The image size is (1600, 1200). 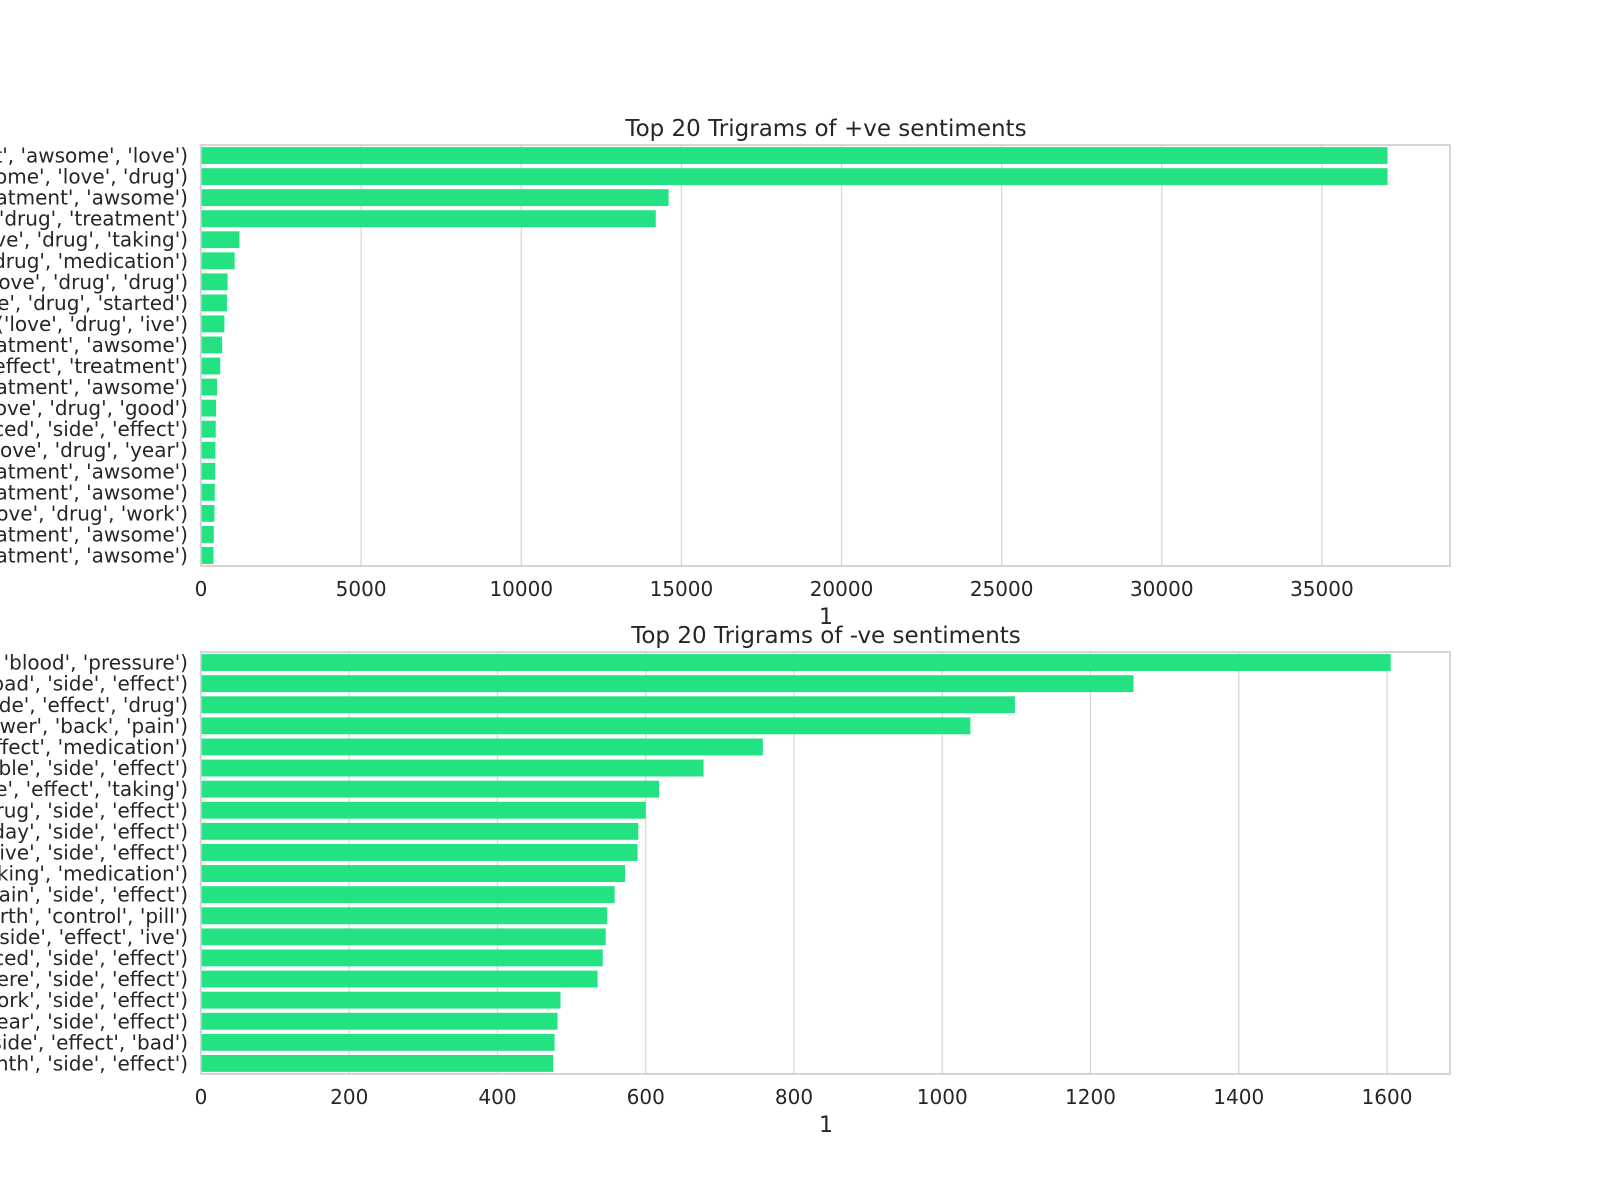 I want to click on x-tick-label: 1400, so click(x=1238, y=1097).